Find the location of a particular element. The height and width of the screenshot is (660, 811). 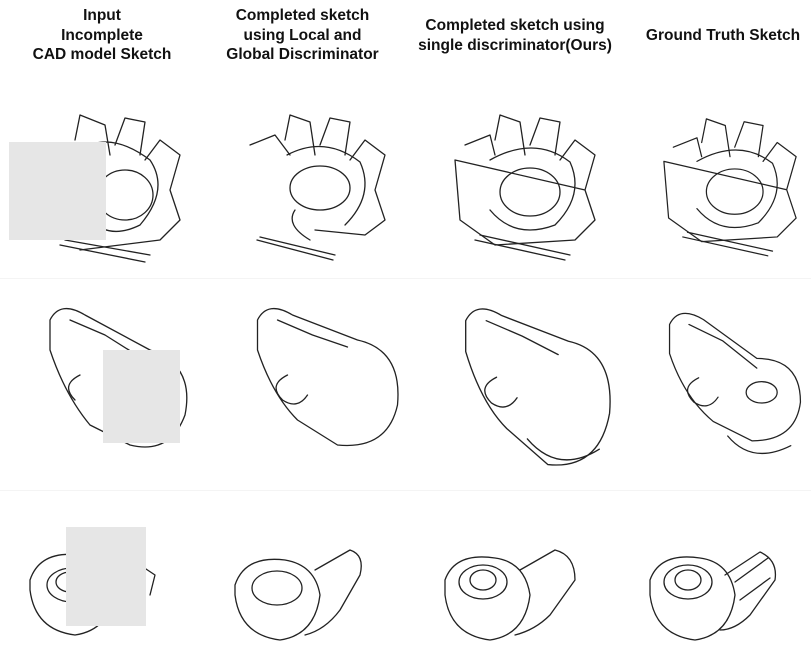

sketch-ours-row3 is located at coordinates (520, 597).